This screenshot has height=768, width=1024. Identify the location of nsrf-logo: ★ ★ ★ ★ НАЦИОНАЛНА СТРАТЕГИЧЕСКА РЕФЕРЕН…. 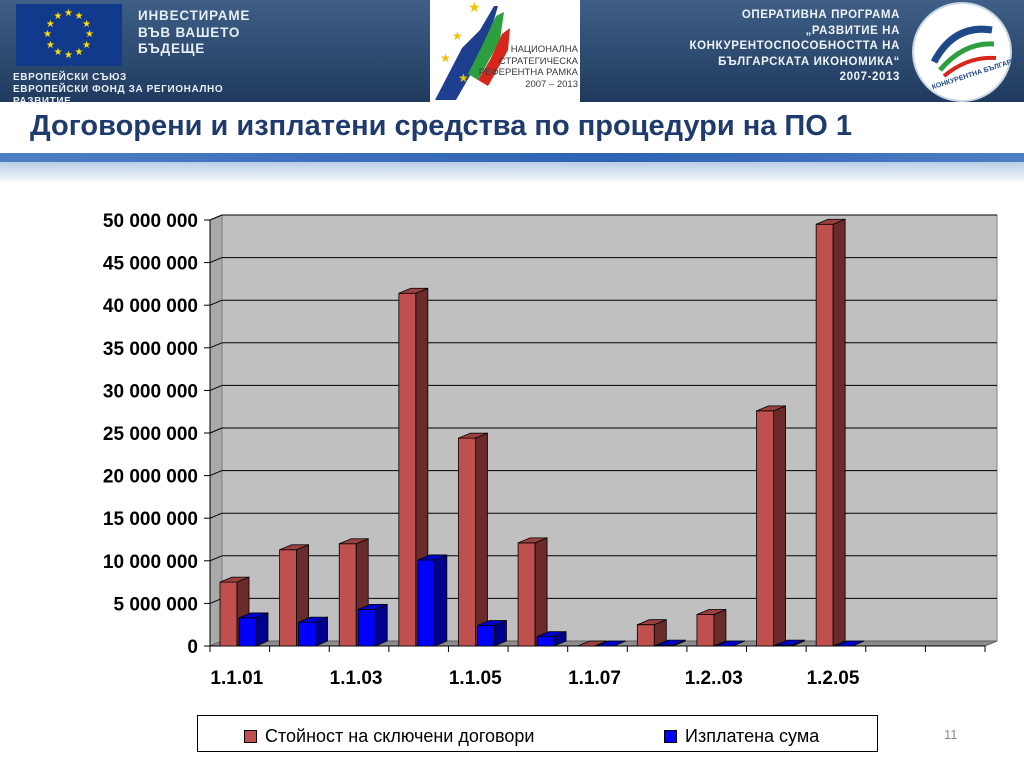
(505, 51).